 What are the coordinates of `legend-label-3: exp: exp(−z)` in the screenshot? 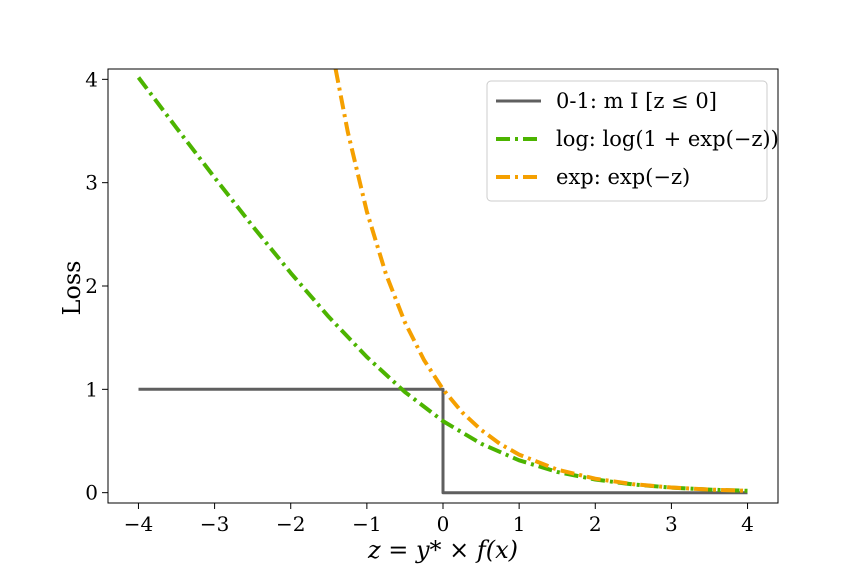 It's located at (623, 177).